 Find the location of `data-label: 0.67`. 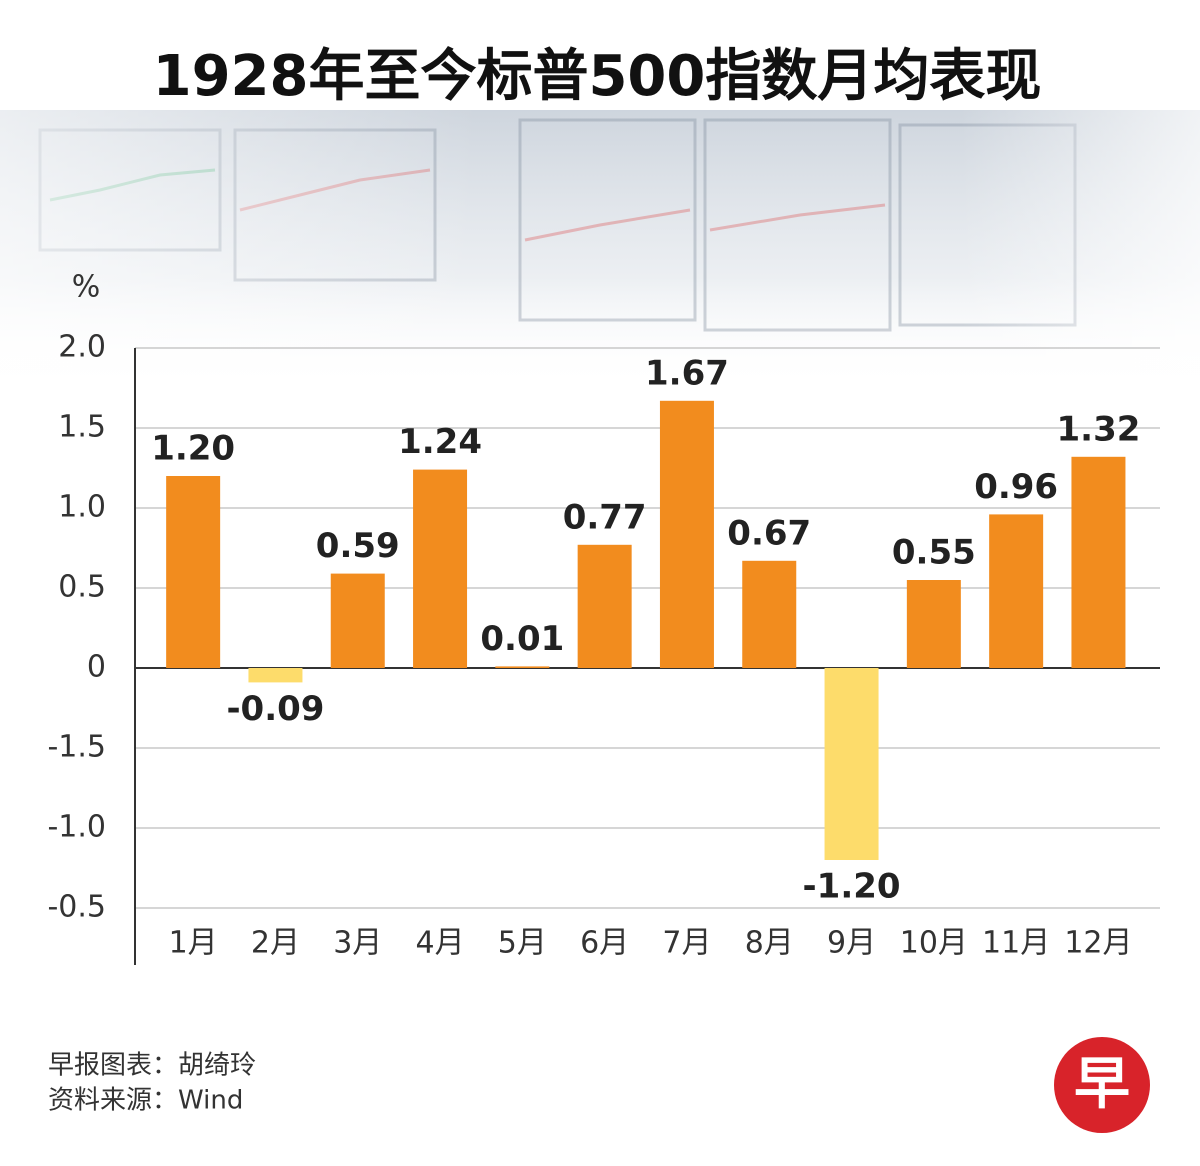

data-label: 0.67 is located at coordinates (769, 533).